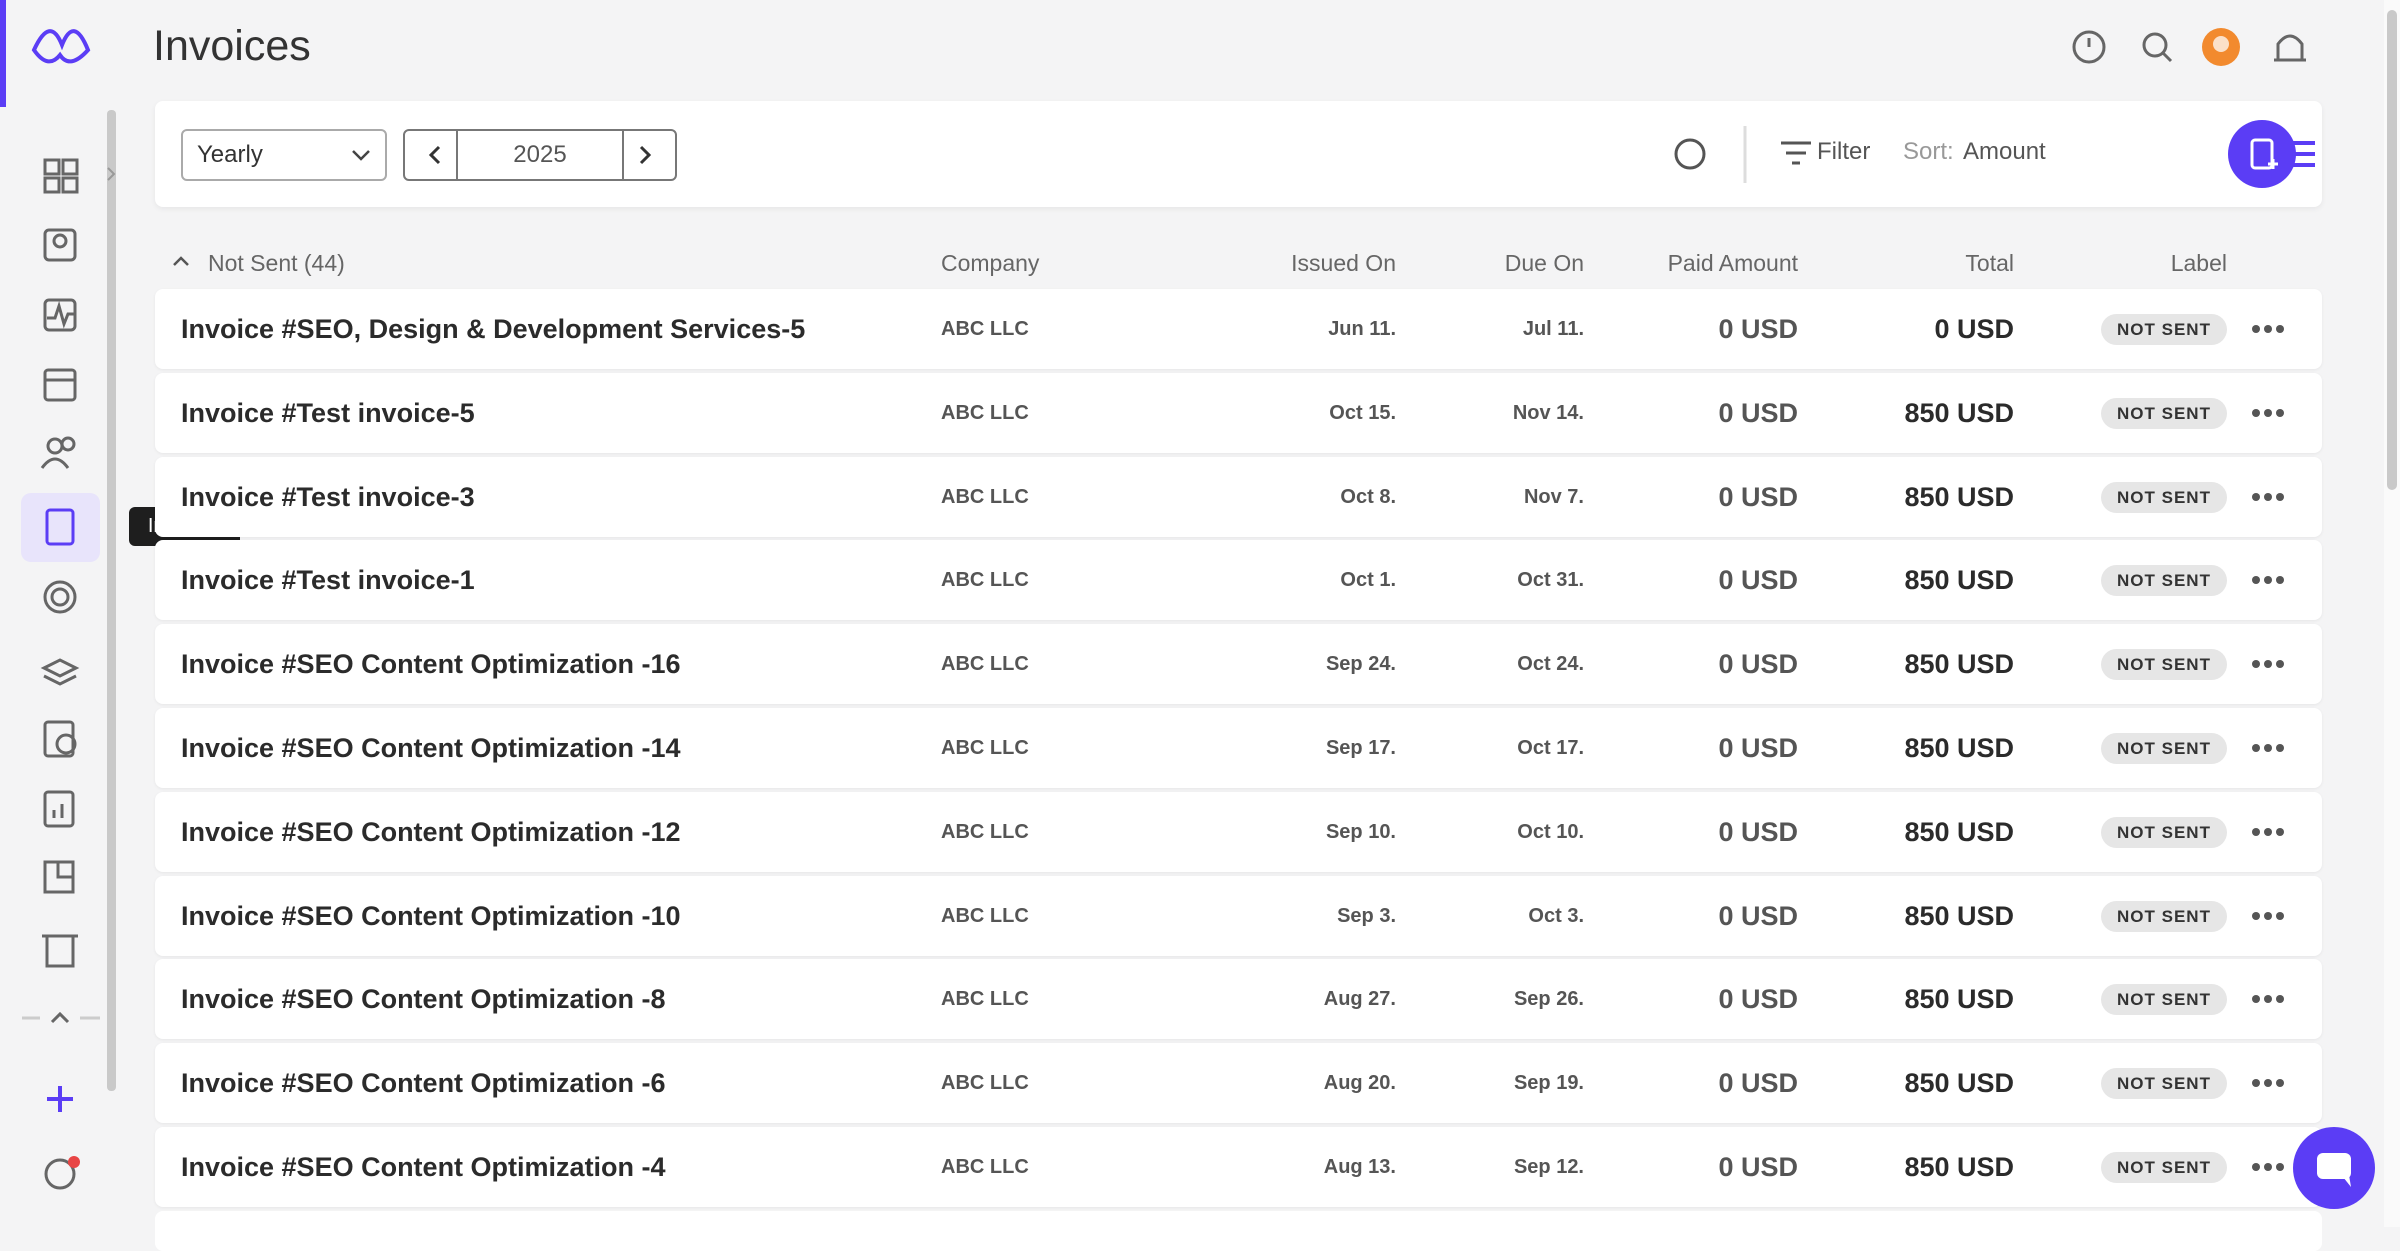 This screenshot has height=1251, width=2400. Describe the element at coordinates (431, 915) in the screenshot. I see `invoice-name: Invoice #SEO Content Optimization -10` at that location.